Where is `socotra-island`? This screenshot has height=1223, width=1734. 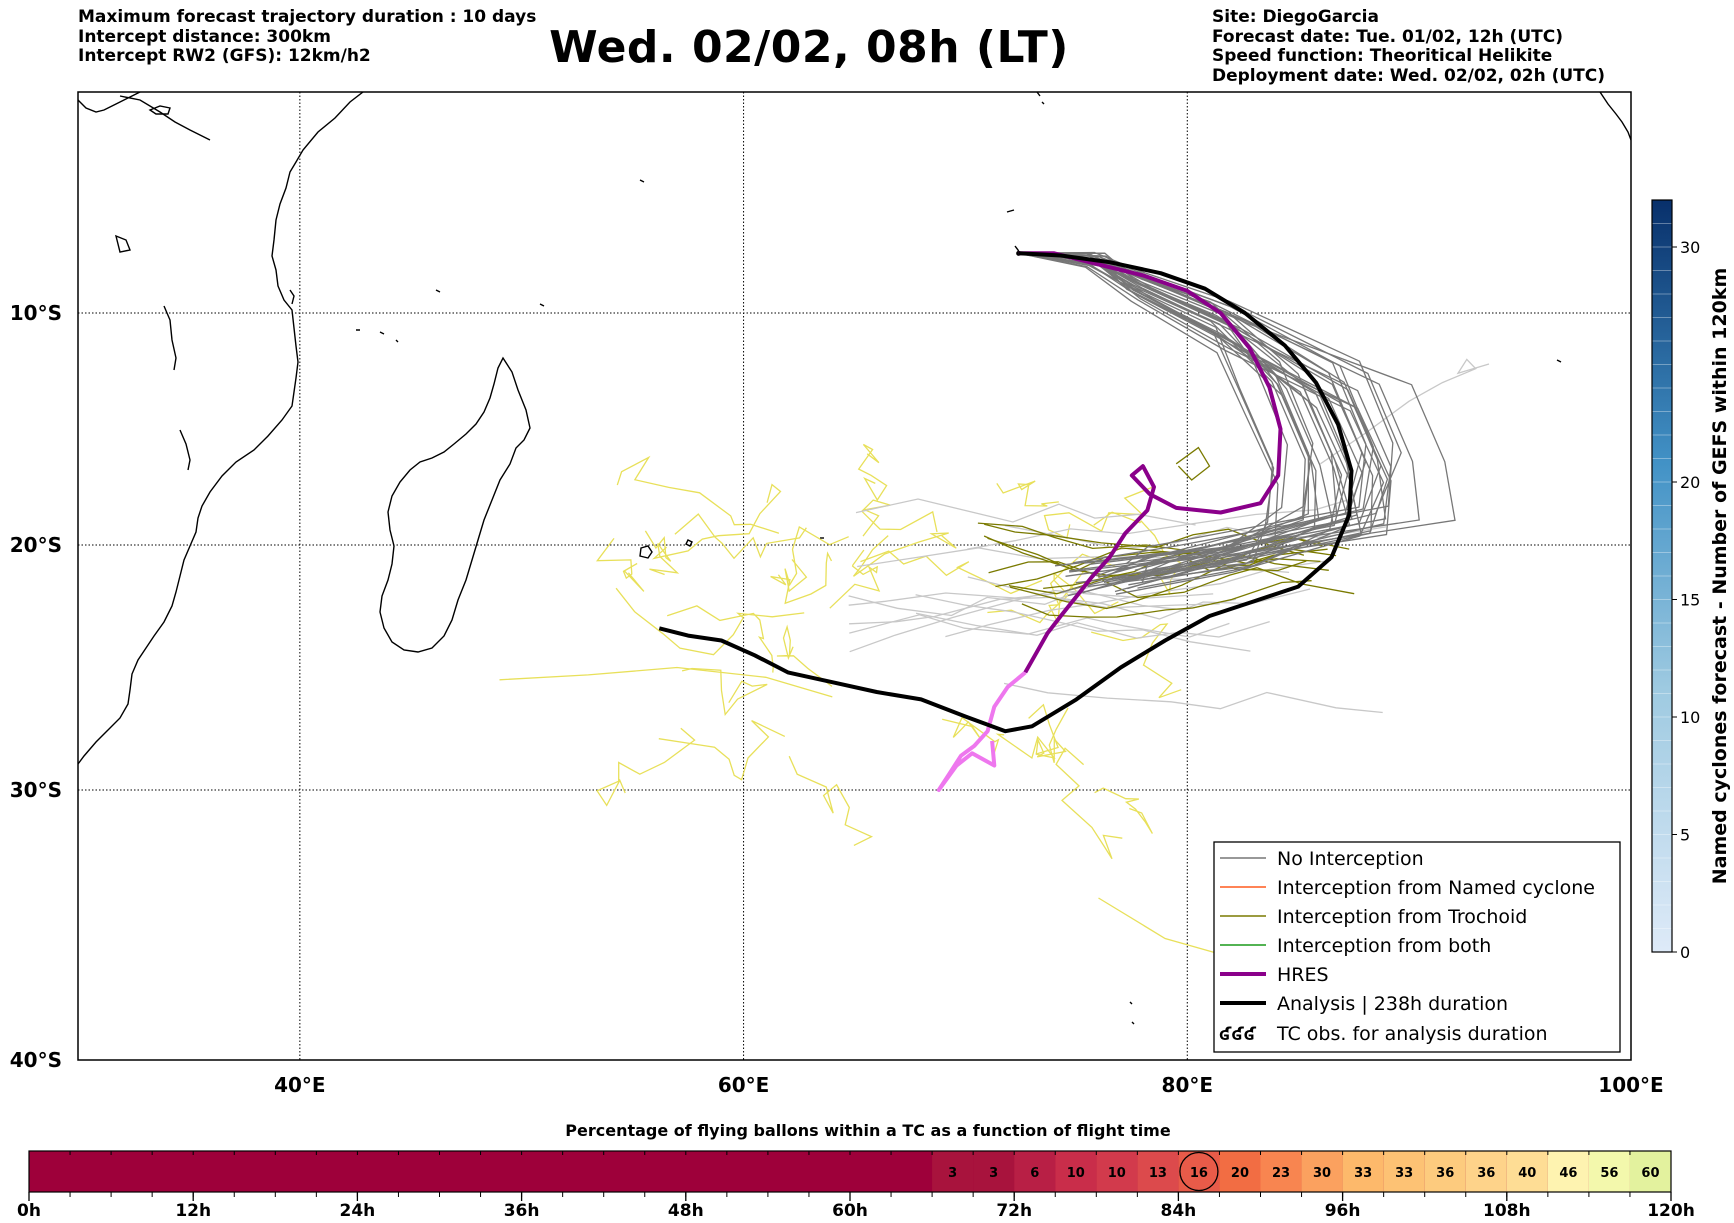 socotra-island is located at coordinates (159, 110).